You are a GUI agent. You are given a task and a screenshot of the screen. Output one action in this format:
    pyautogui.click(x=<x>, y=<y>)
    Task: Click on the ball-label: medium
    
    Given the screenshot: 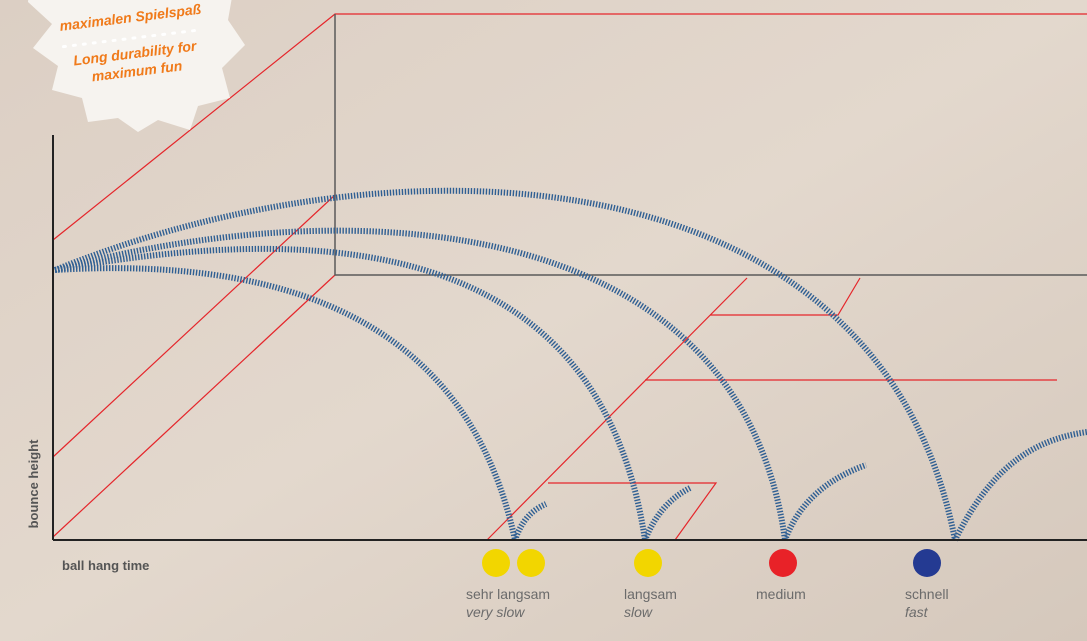 What is the action you would take?
    pyautogui.click(x=781, y=594)
    